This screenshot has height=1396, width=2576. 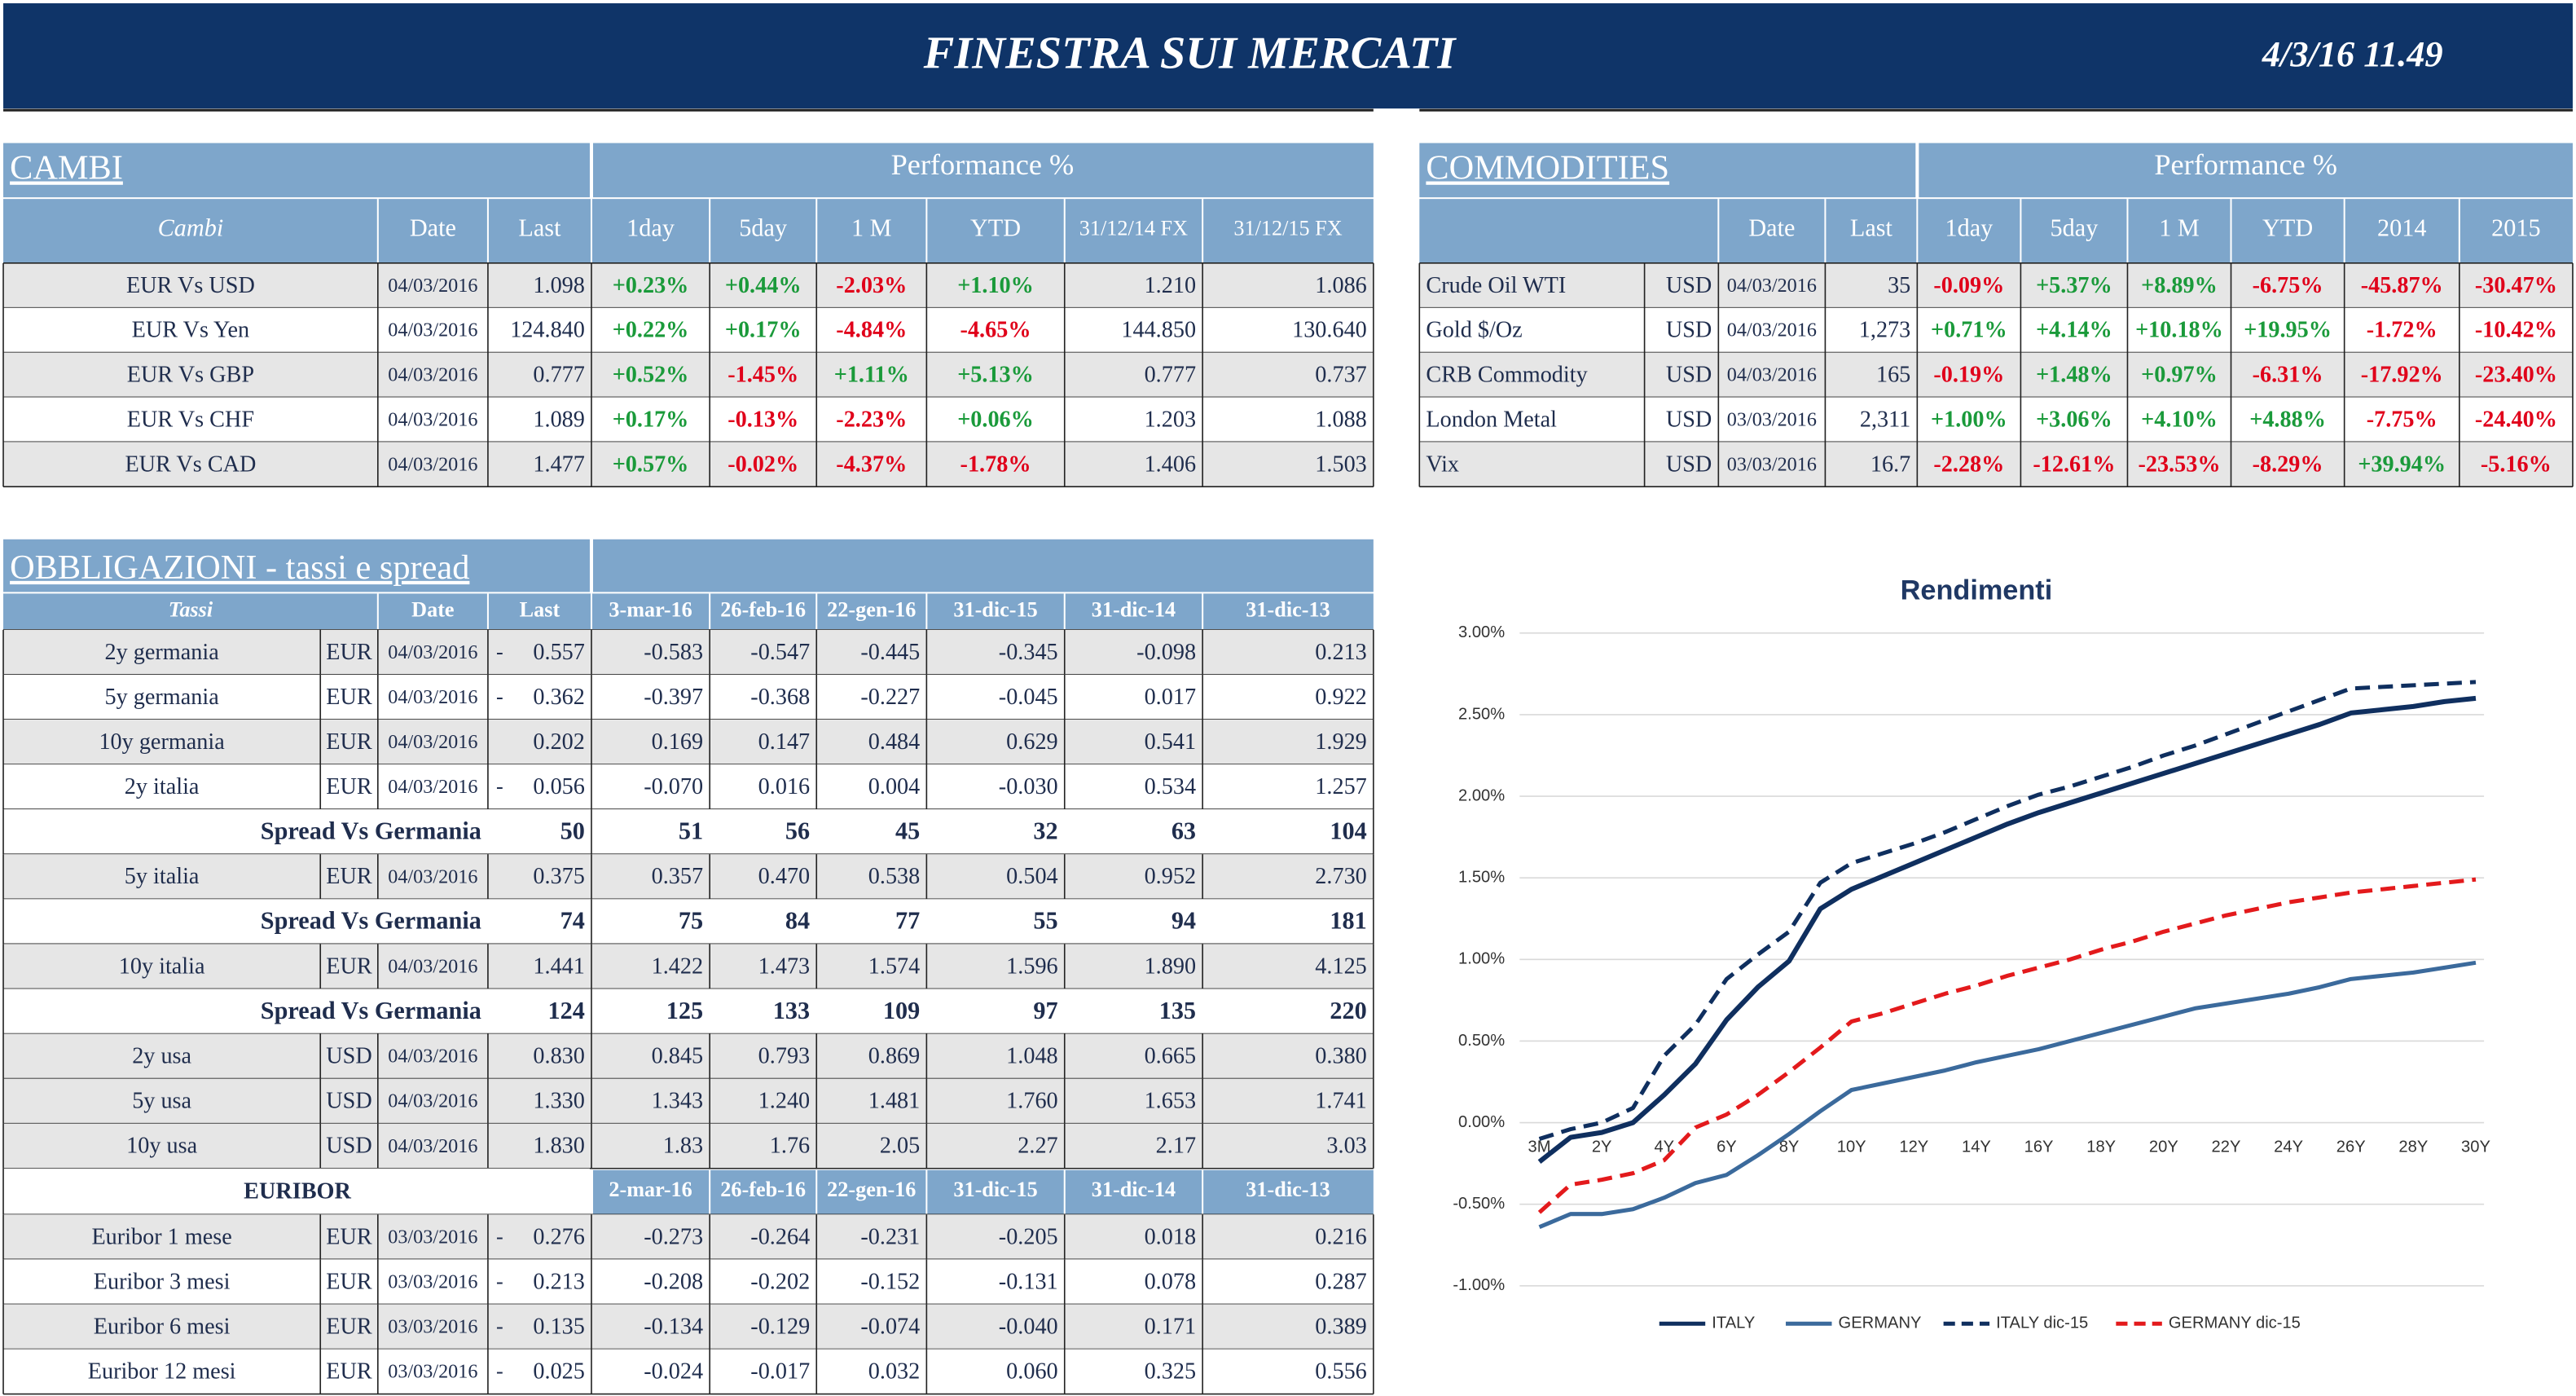 I want to click on column-header: 2-mar-16, so click(x=650, y=1189).